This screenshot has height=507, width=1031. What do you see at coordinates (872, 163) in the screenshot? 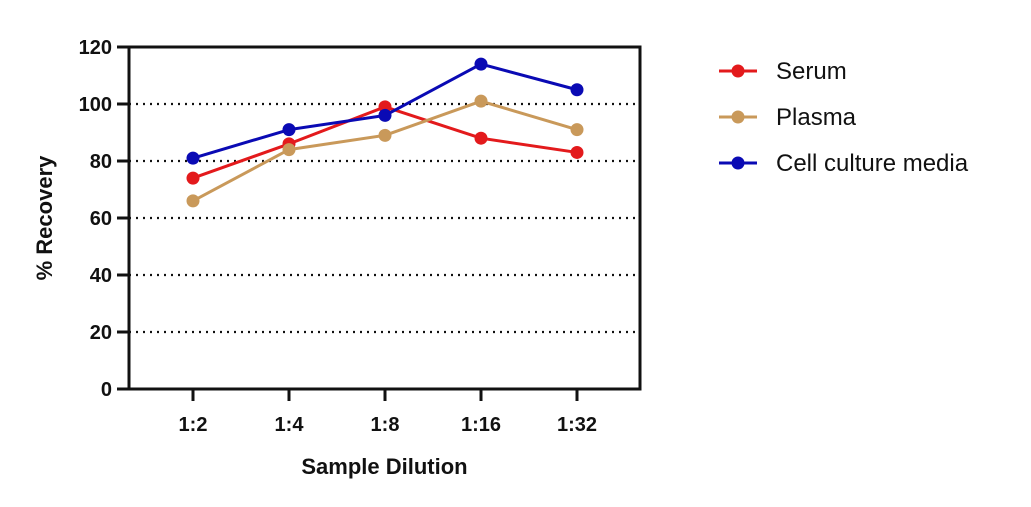
I see `legend-label: Cell culture media` at bounding box center [872, 163].